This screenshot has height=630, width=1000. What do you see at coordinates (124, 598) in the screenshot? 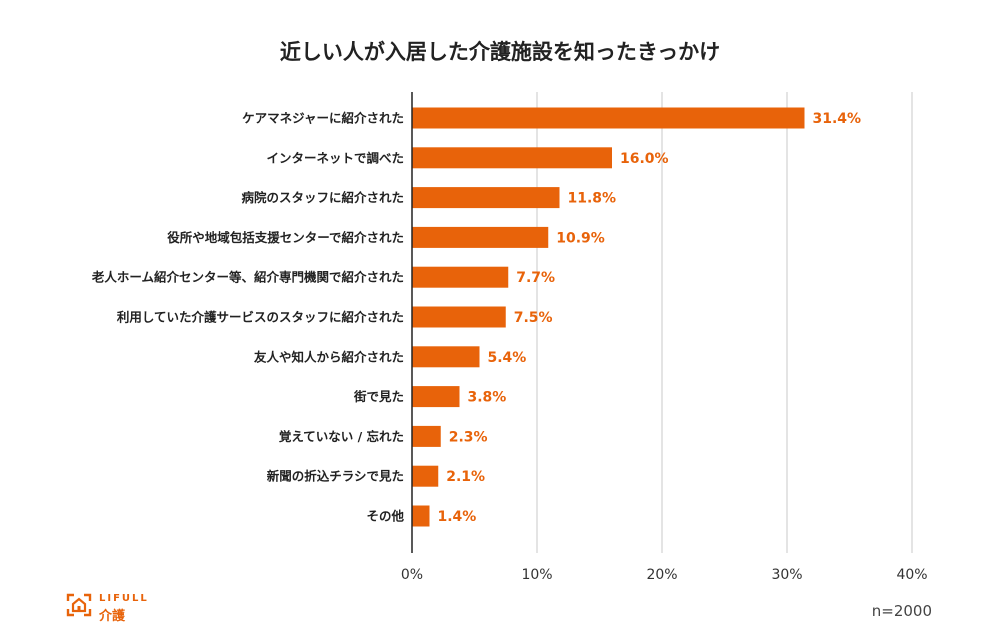
I see `logo-brand-text: LIFULL` at bounding box center [124, 598].